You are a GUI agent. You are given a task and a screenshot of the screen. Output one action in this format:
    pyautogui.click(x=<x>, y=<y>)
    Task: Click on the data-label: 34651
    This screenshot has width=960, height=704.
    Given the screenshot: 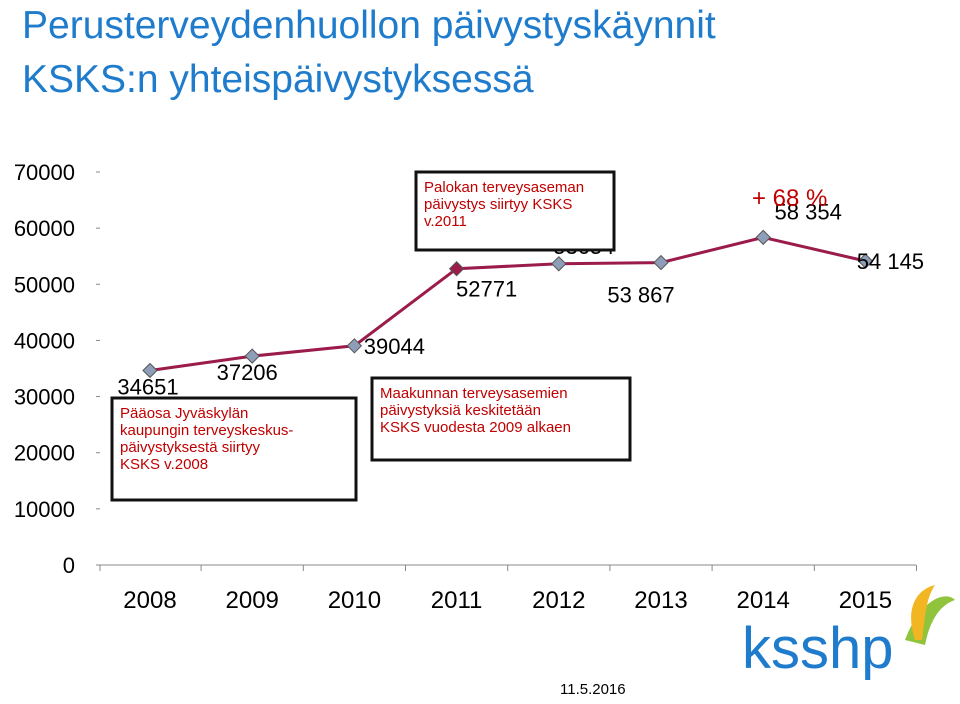 What is the action you would take?
    pyautogui.click(x=147, y=386)
    